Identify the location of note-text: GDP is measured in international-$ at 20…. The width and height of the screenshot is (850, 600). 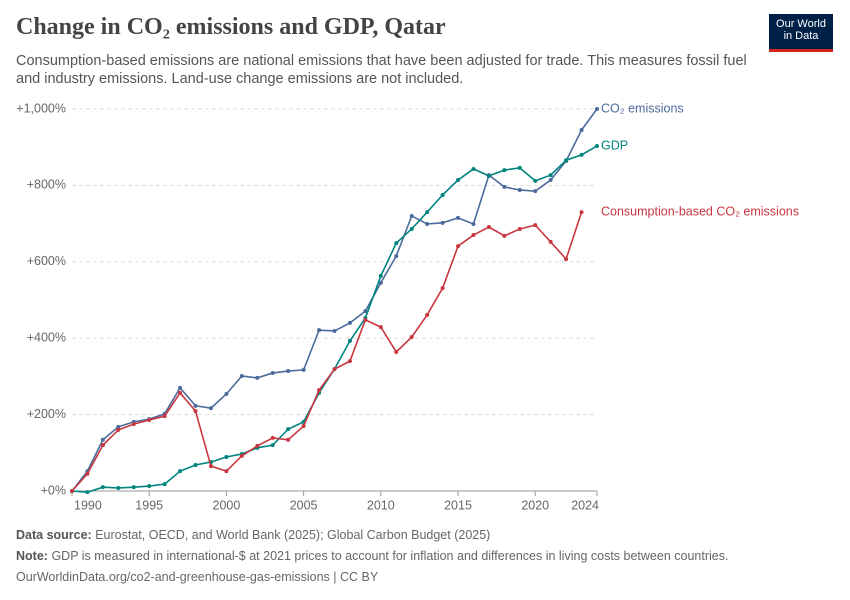
(390, 556).